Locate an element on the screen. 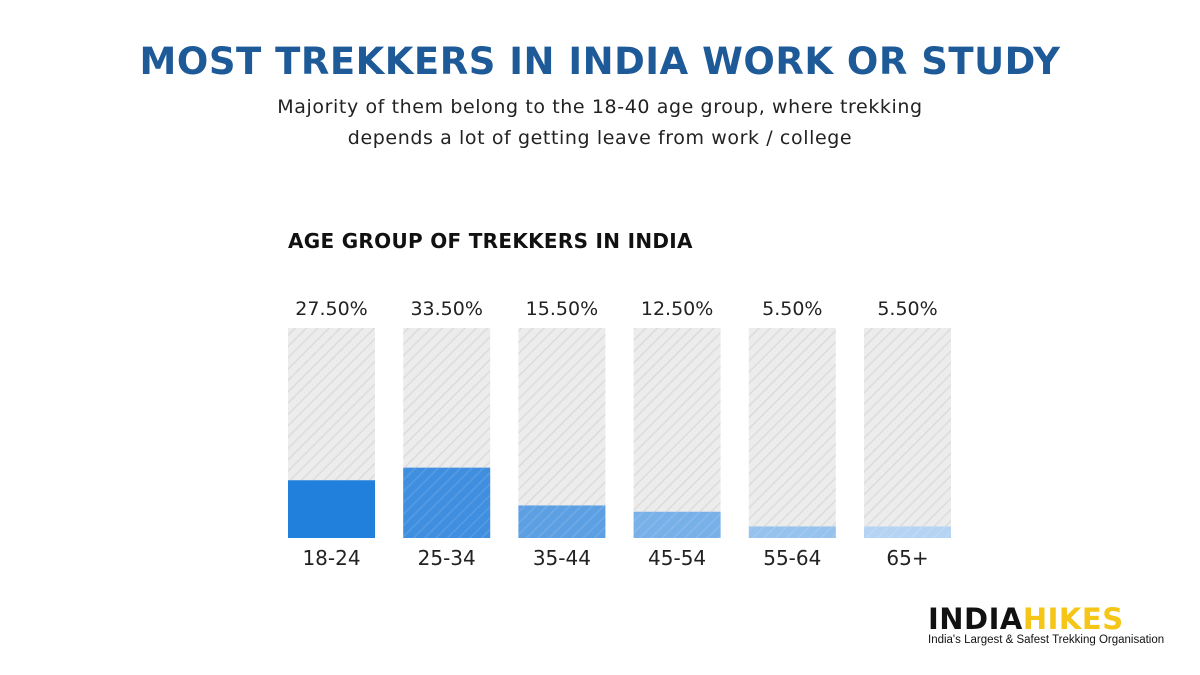 The height and width of the screenshot is (675, 1200). data-label: 15.50% is located at coordinates (562, 309).